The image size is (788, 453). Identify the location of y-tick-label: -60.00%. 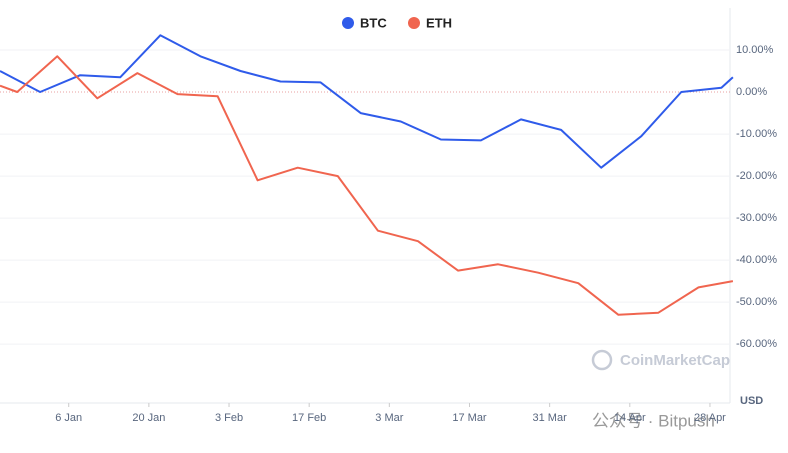
(756, 344).